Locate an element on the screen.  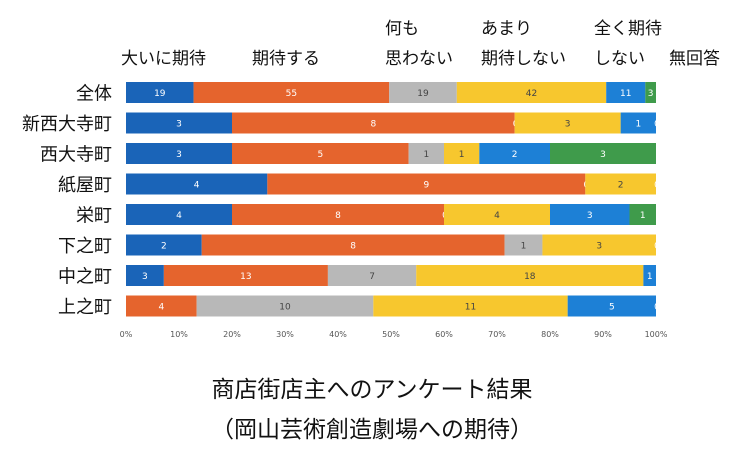
data-label: 7 is located at coordinates (372, 277).